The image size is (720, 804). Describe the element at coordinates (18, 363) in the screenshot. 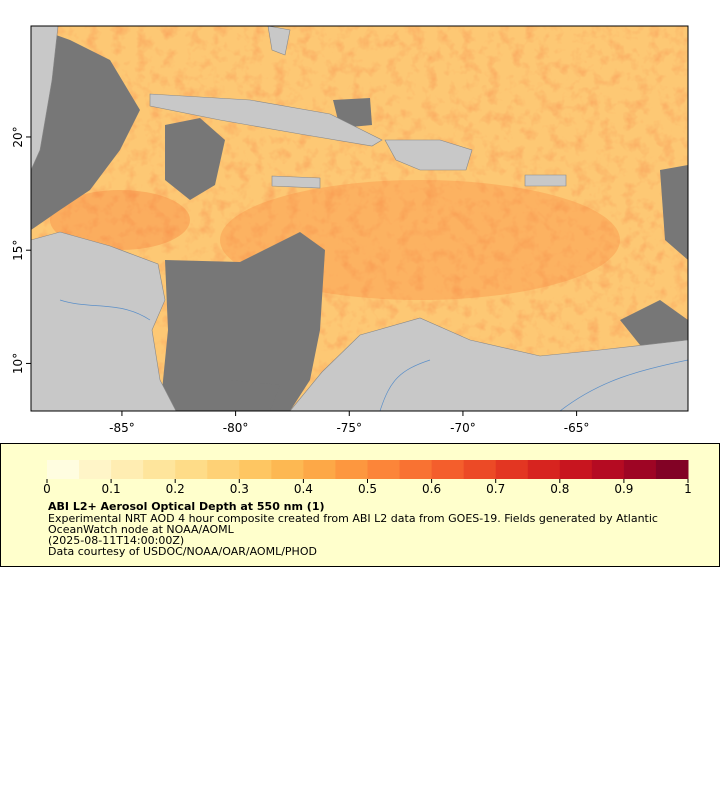

I see `y-tick-label: 10°` at that location.